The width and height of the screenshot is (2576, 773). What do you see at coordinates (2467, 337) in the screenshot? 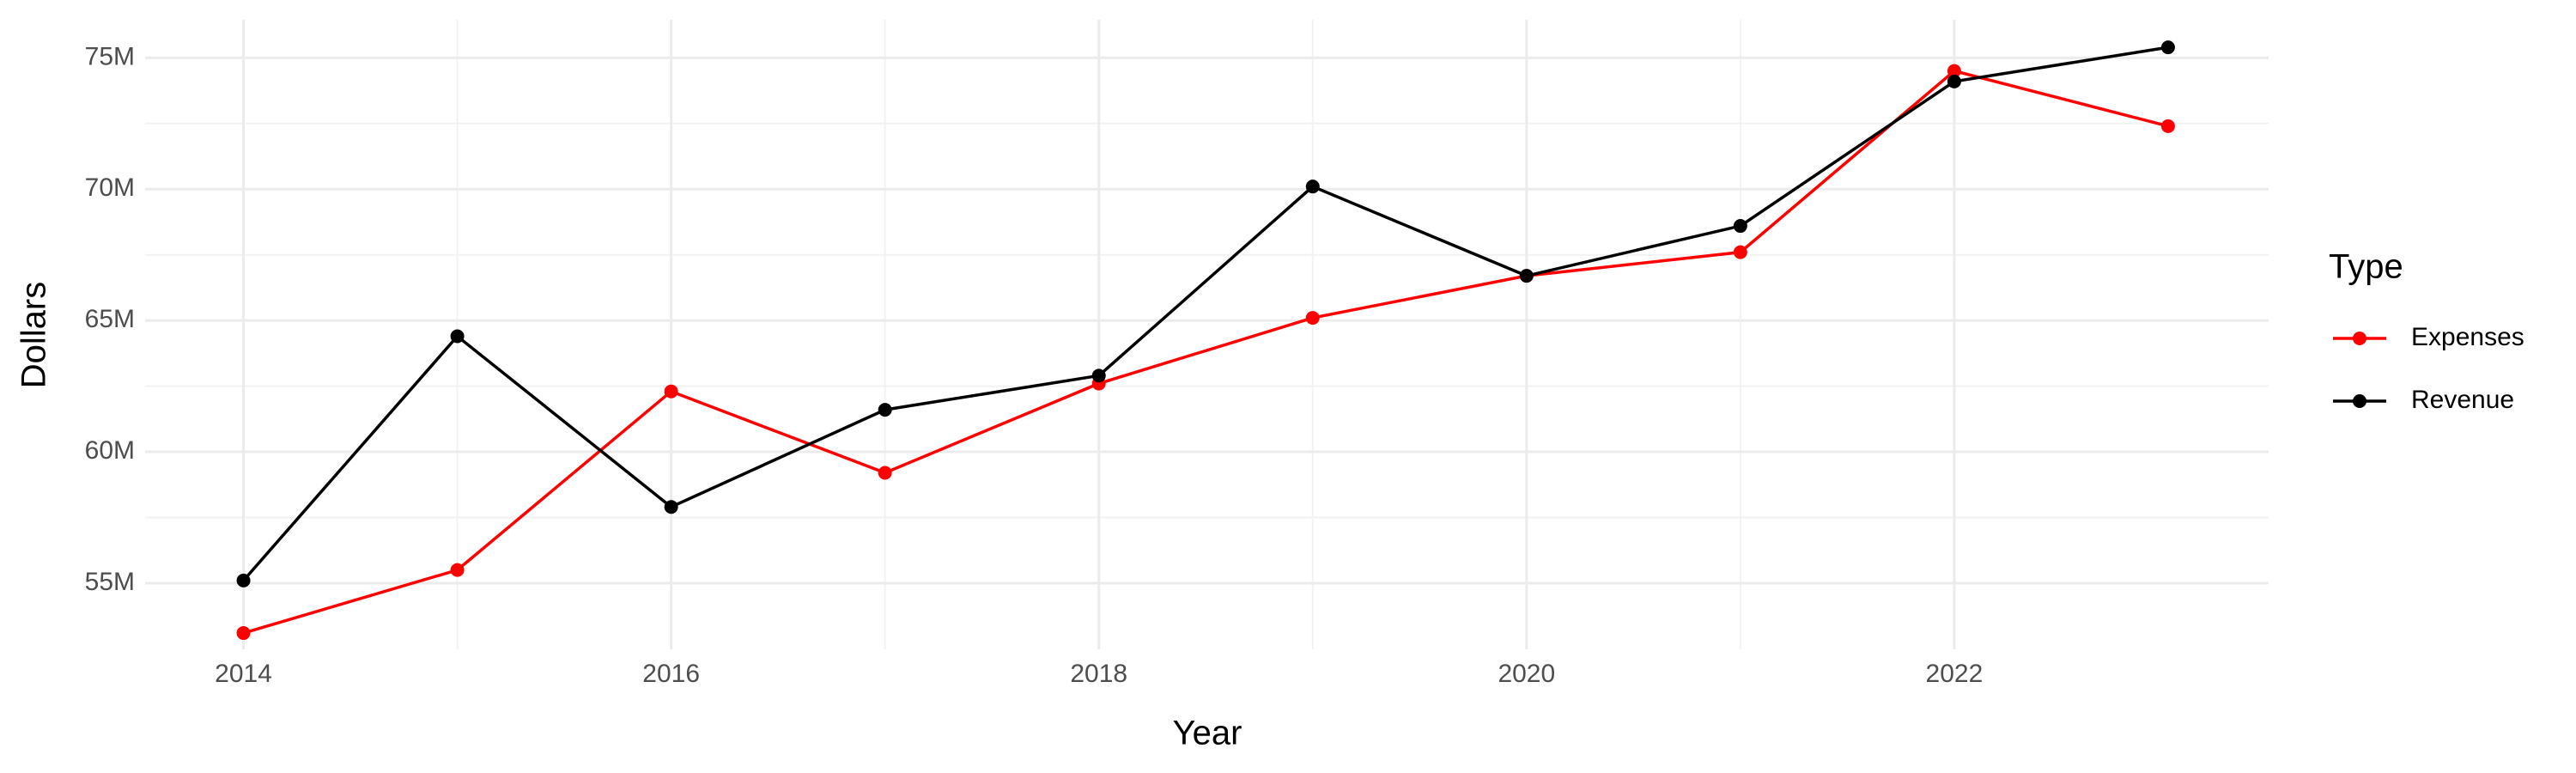
I see `legend-label: Expenses` at bounding box center [2467, 337].